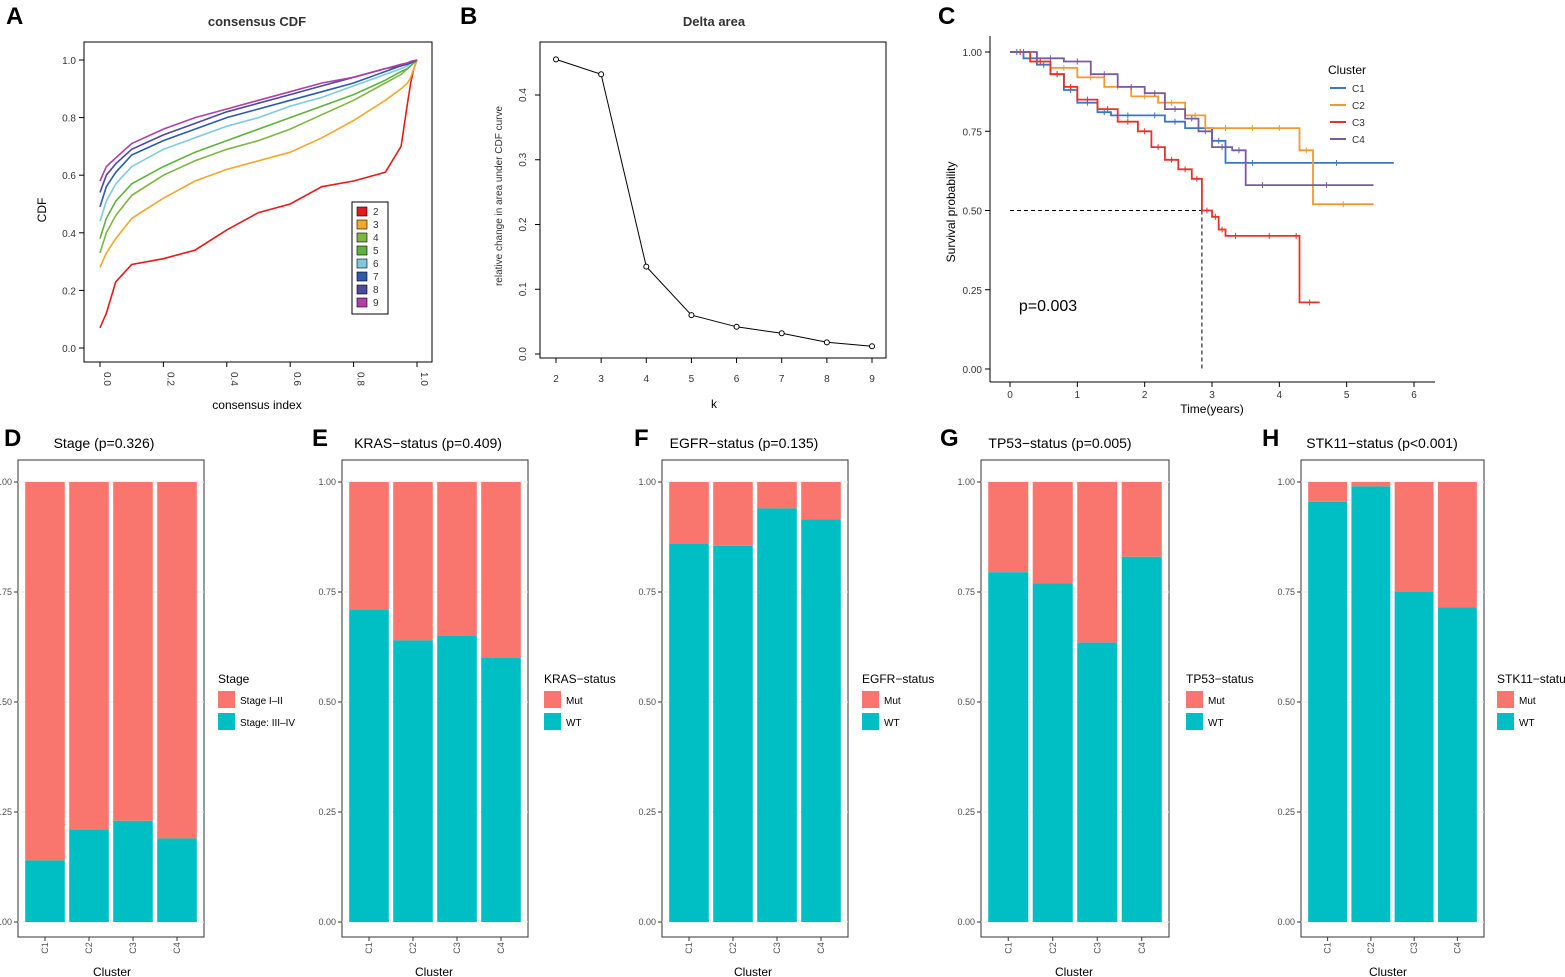 Image resolution: width=1565 pixels, height=977 pixels. What do you see at coordinates (827, 379) in the screenshot?
I see `panel-b-xtick-label: 8` at bounding box center [827, 379].